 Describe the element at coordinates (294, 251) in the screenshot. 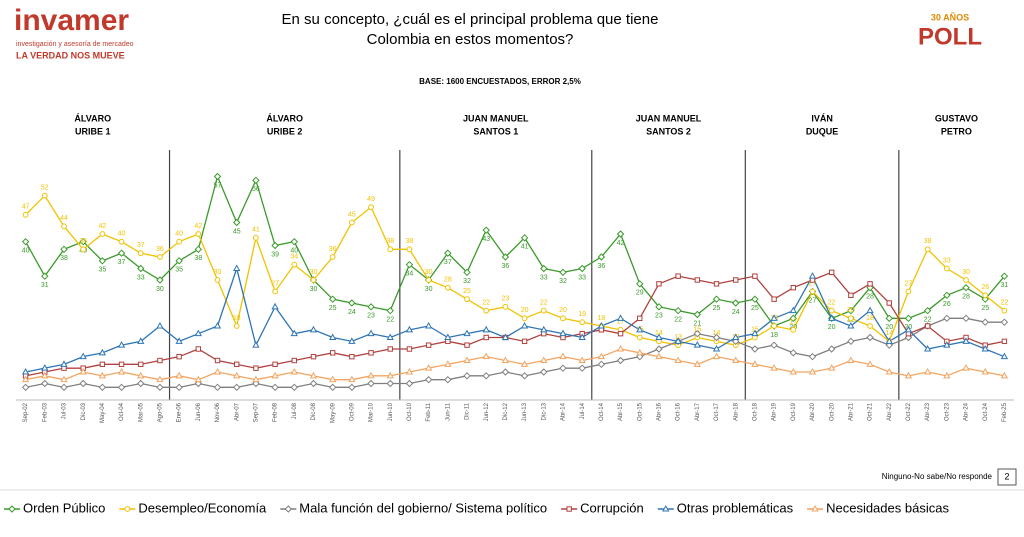

I see `data-label: 40` at that location.